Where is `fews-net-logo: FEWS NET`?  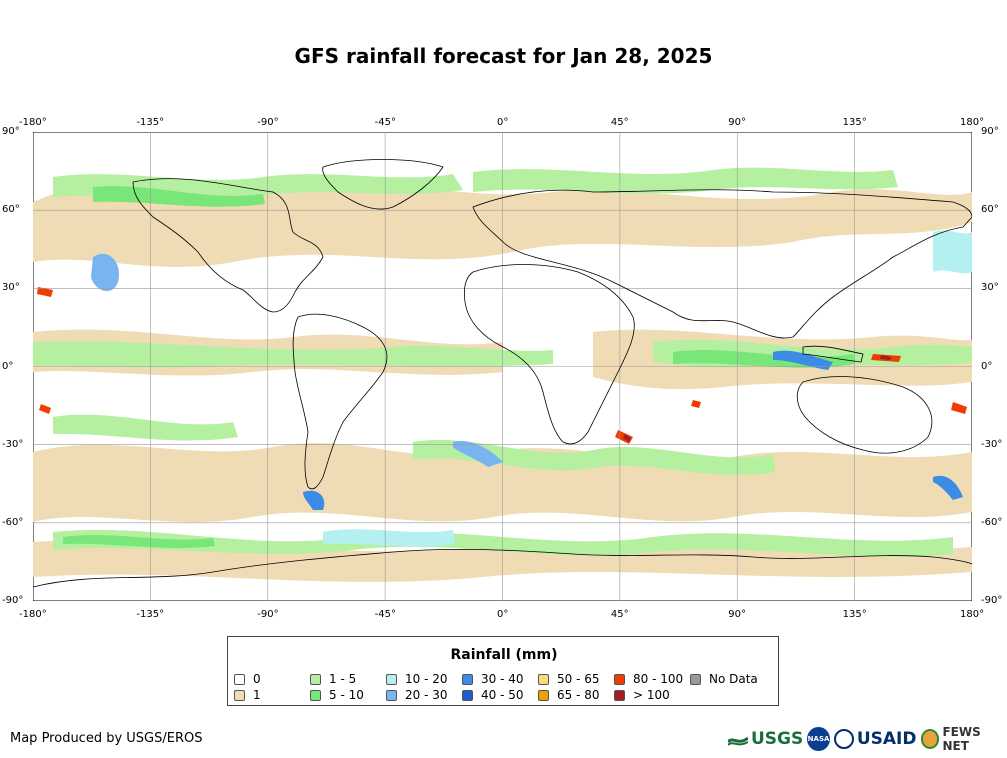
fews-net-logo: FEWS NET is located at coordinates (963, 739).